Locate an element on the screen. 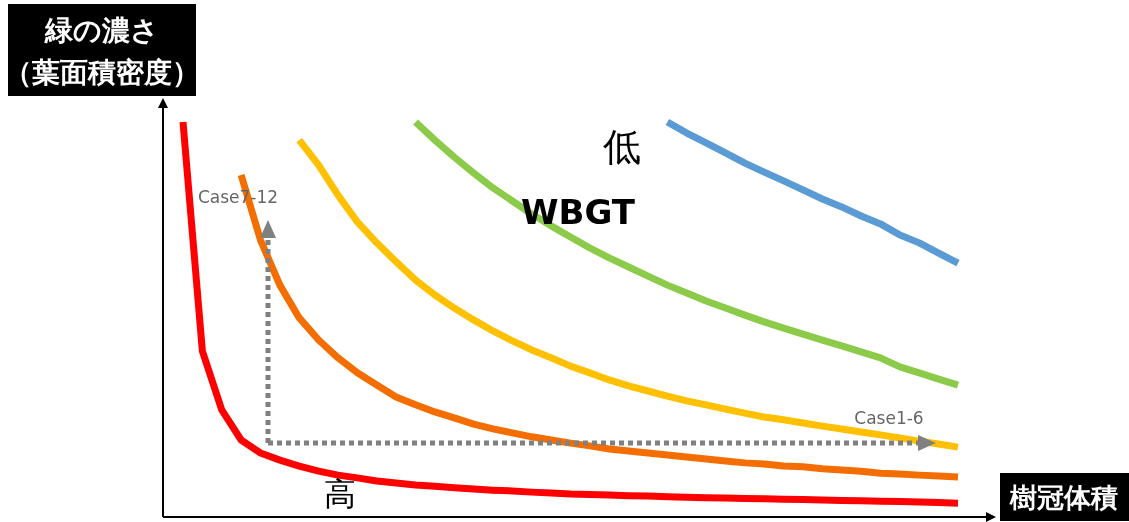  annotation: Case1-6 is located at coordinates (889, 418).